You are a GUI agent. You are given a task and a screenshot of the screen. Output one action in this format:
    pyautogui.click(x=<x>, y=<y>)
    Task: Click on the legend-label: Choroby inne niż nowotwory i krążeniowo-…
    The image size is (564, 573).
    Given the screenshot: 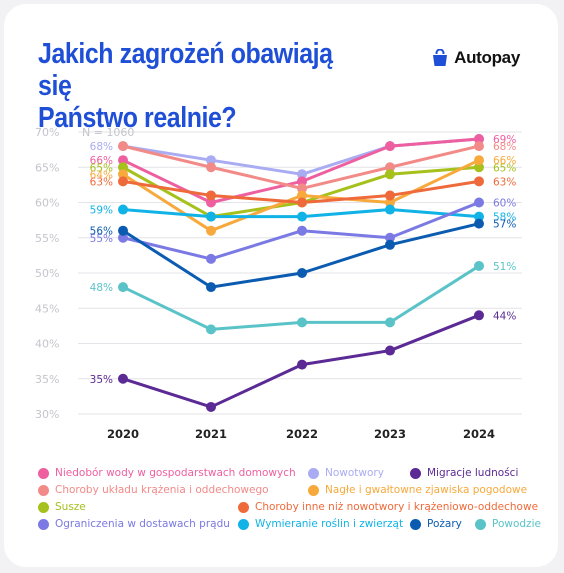 What is the action you would take?
    pyautogui.click(x=397, y=507)
    